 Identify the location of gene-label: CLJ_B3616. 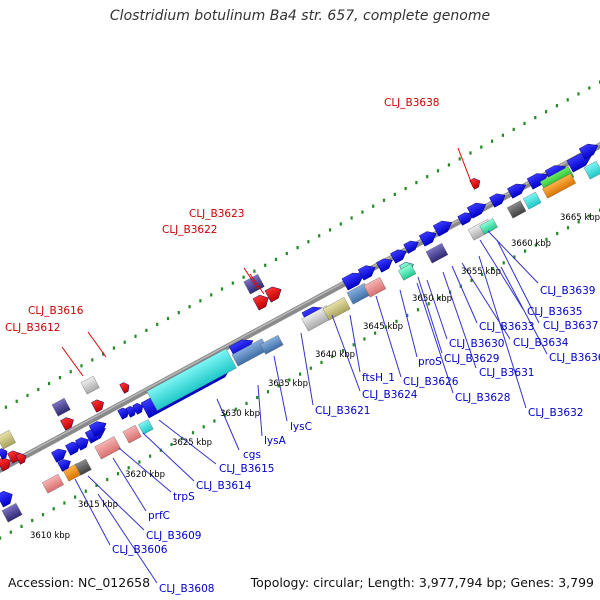
(56, 311).